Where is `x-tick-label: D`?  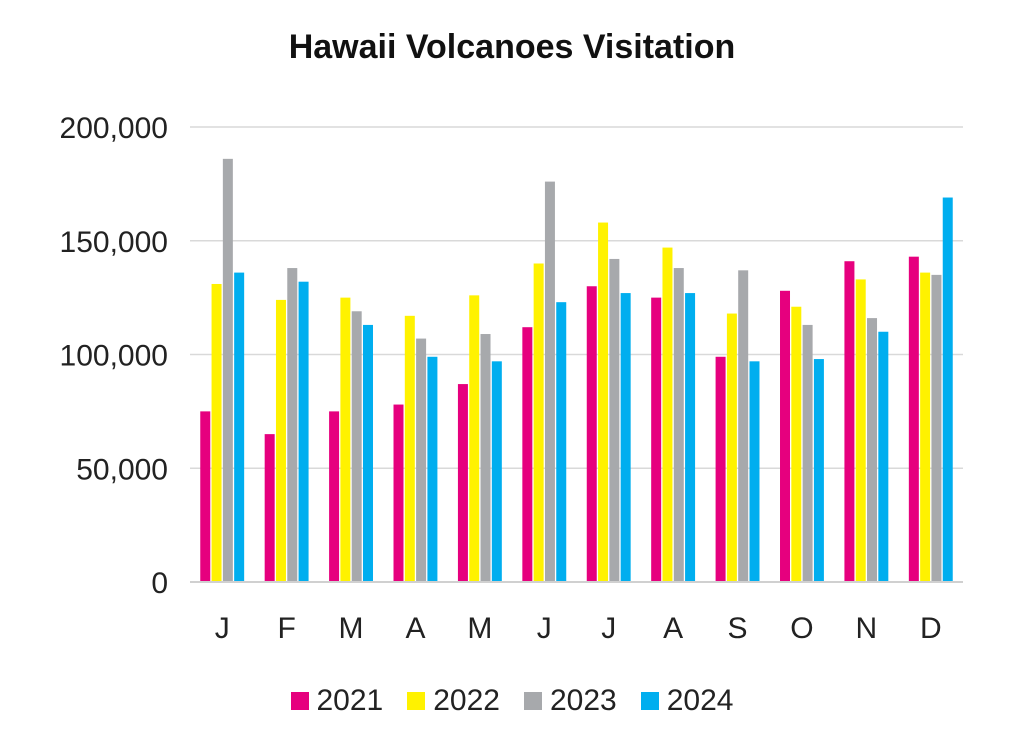 x-tick-label: D is located at coordinates (931, 628).